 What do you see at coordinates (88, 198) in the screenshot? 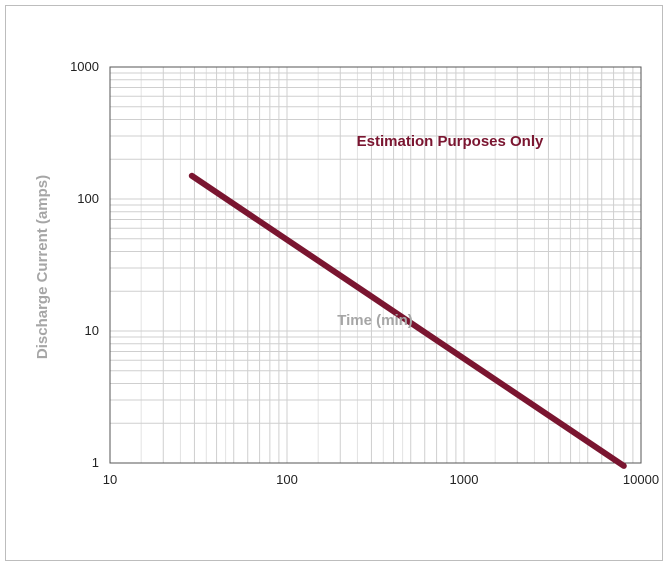
I see `y-tick-label: 100` at bounding box center [88, 198].